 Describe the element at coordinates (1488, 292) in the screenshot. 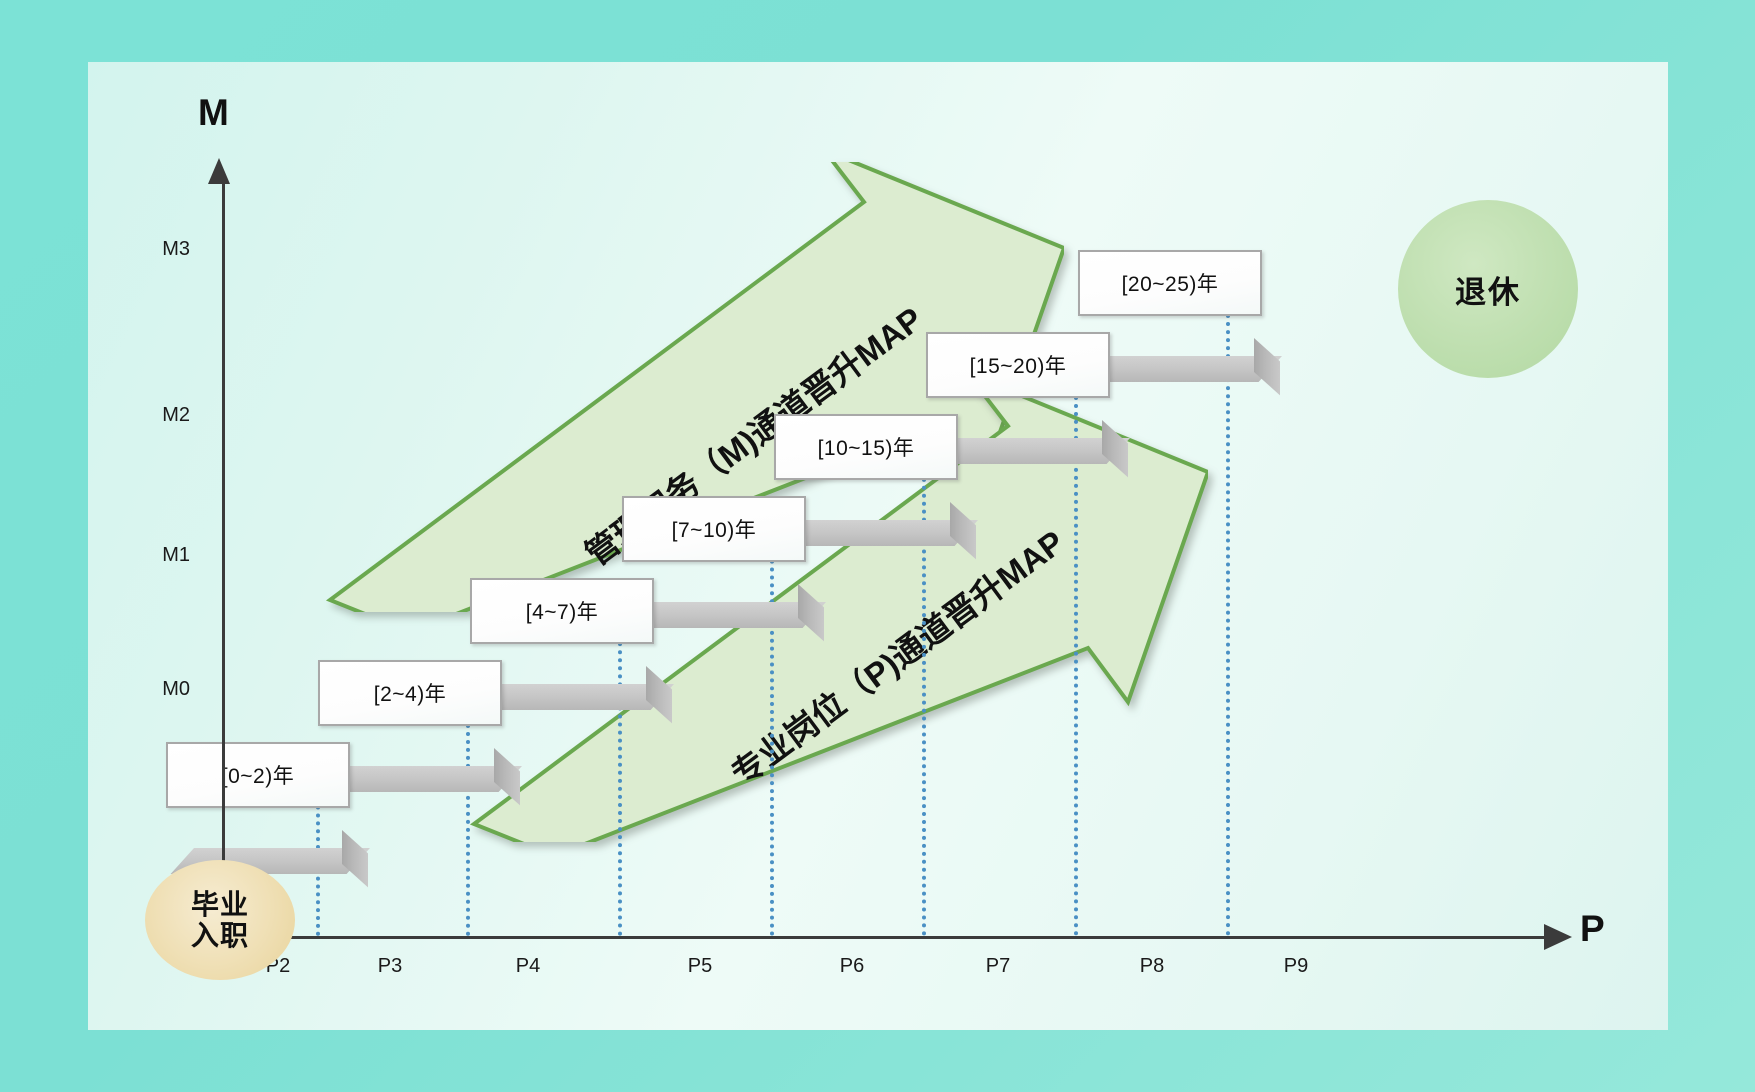

I see `retirement-label: 退休` at that location.